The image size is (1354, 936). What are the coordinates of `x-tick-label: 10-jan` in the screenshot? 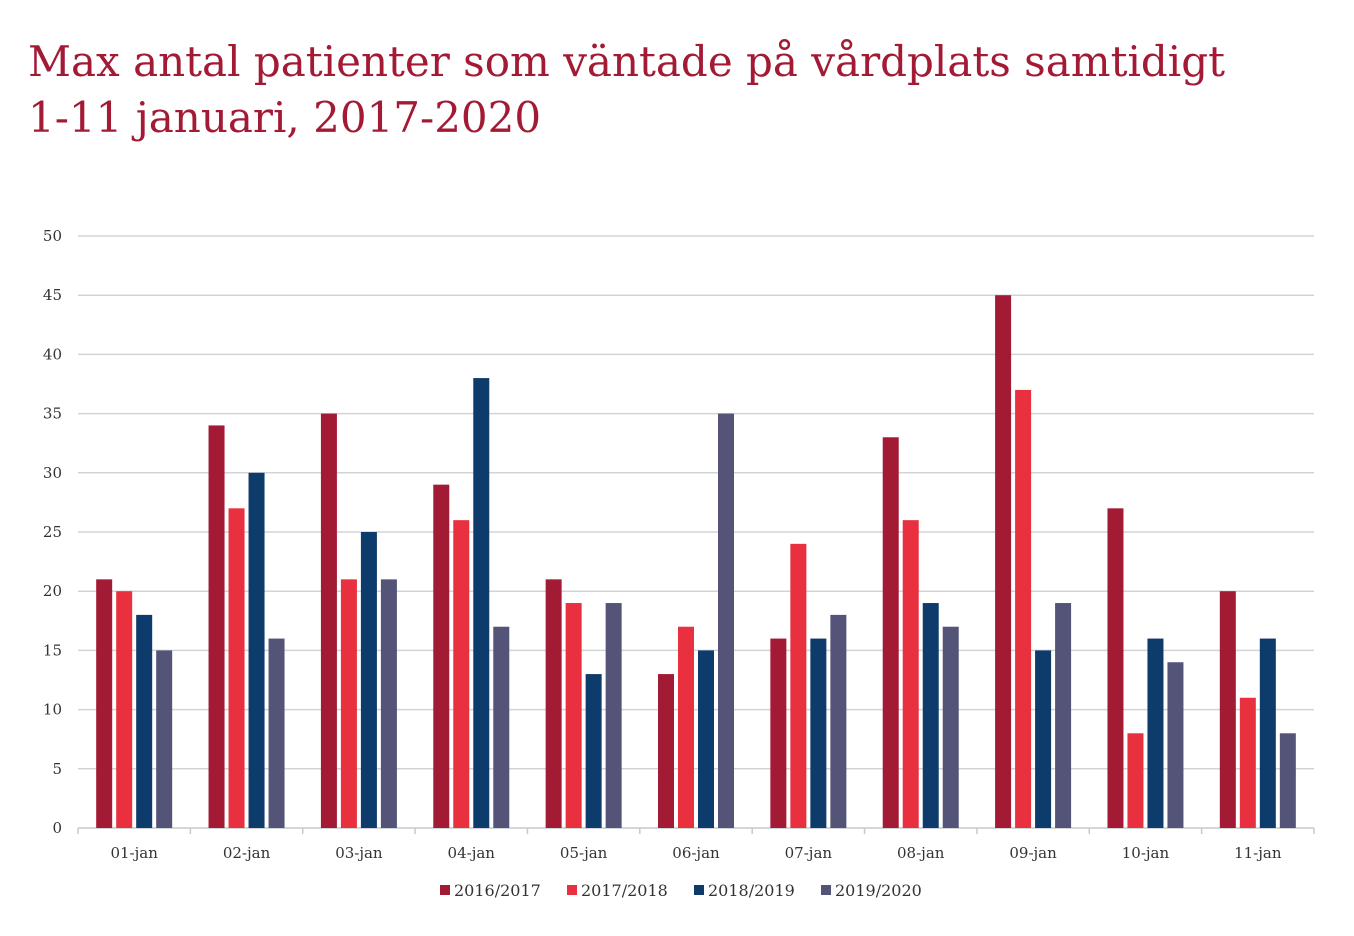 It's located at (1146, 853).